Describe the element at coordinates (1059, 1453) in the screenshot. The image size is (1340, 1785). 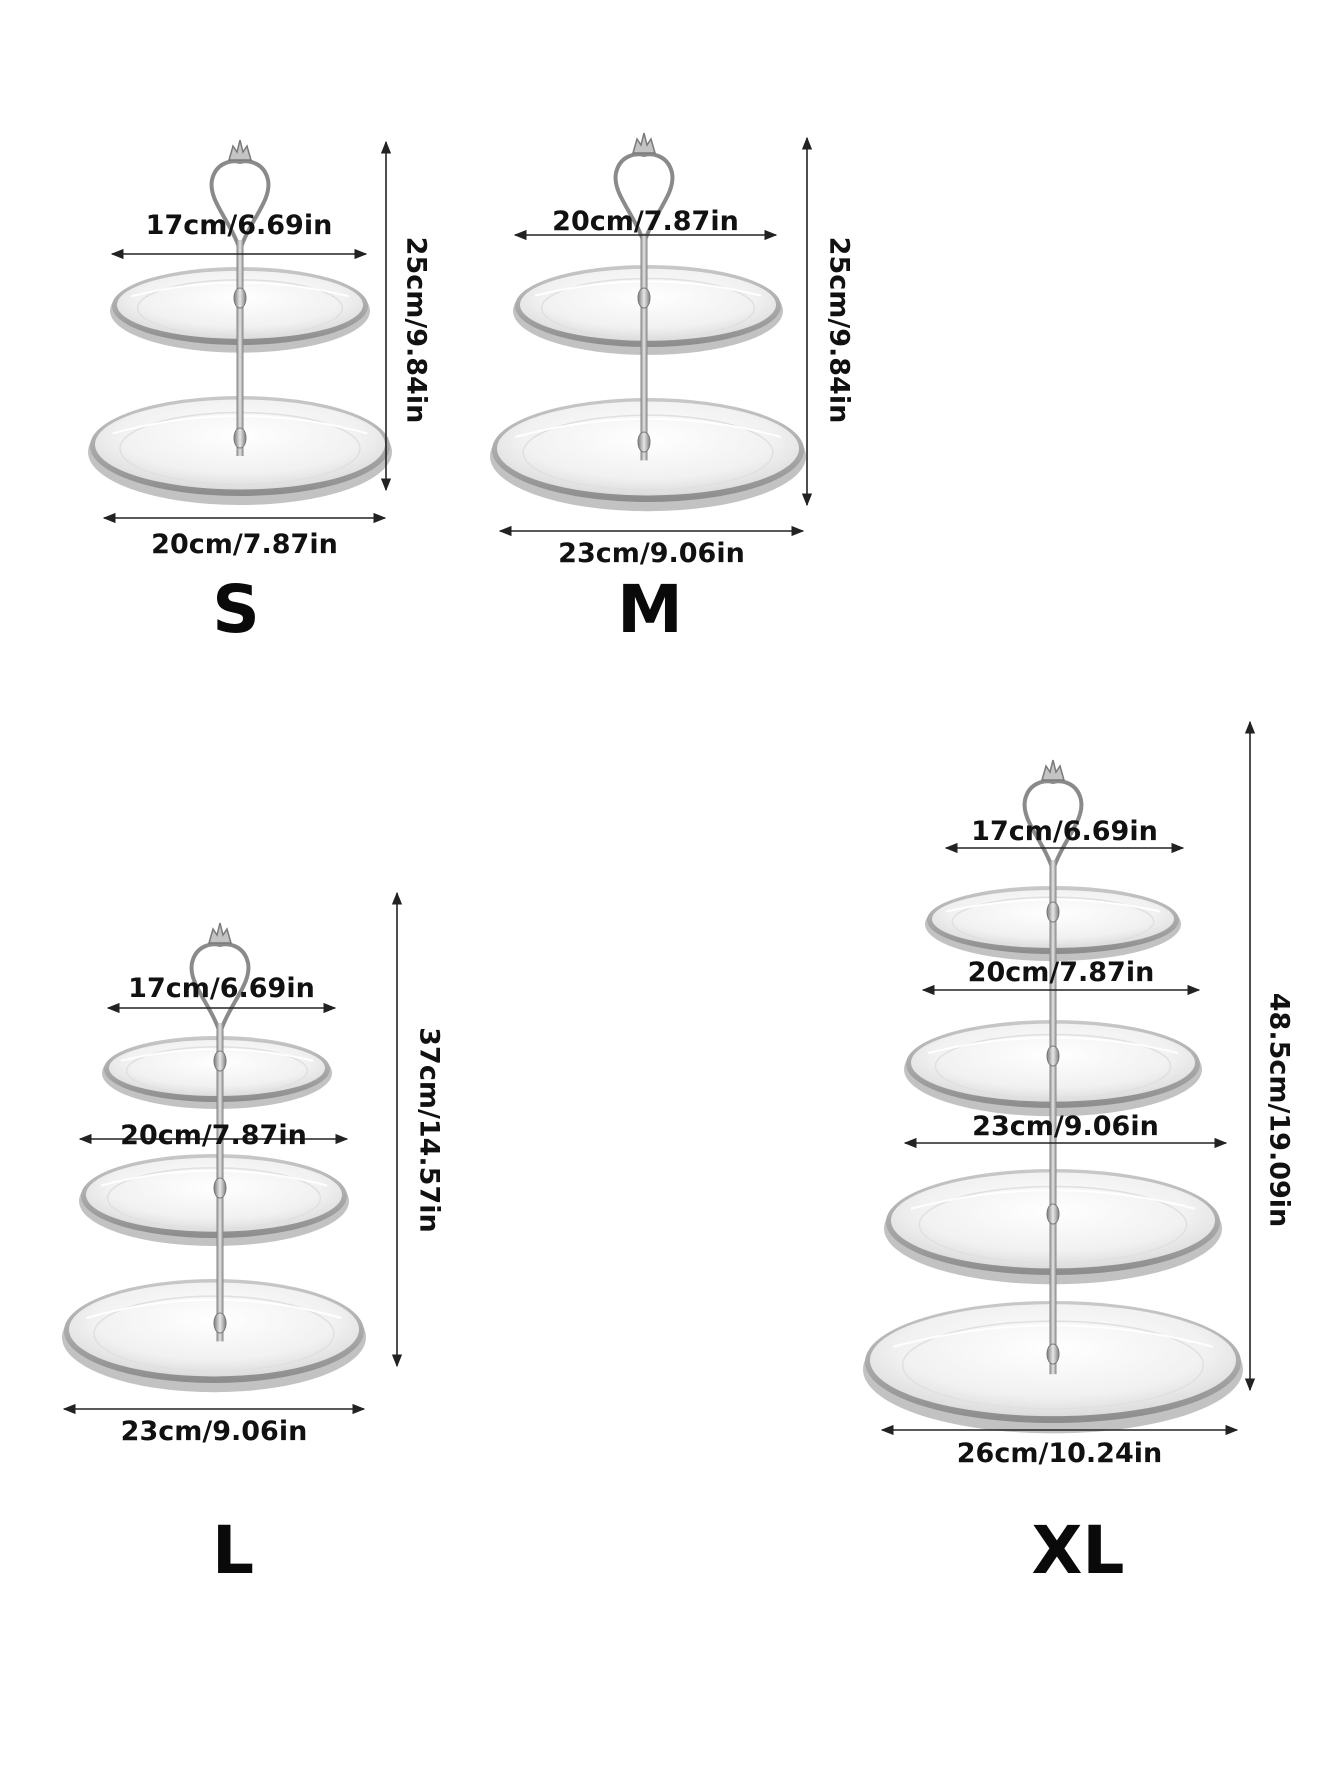
I see `tier-width-label: 26cm/10.24in` at that location.